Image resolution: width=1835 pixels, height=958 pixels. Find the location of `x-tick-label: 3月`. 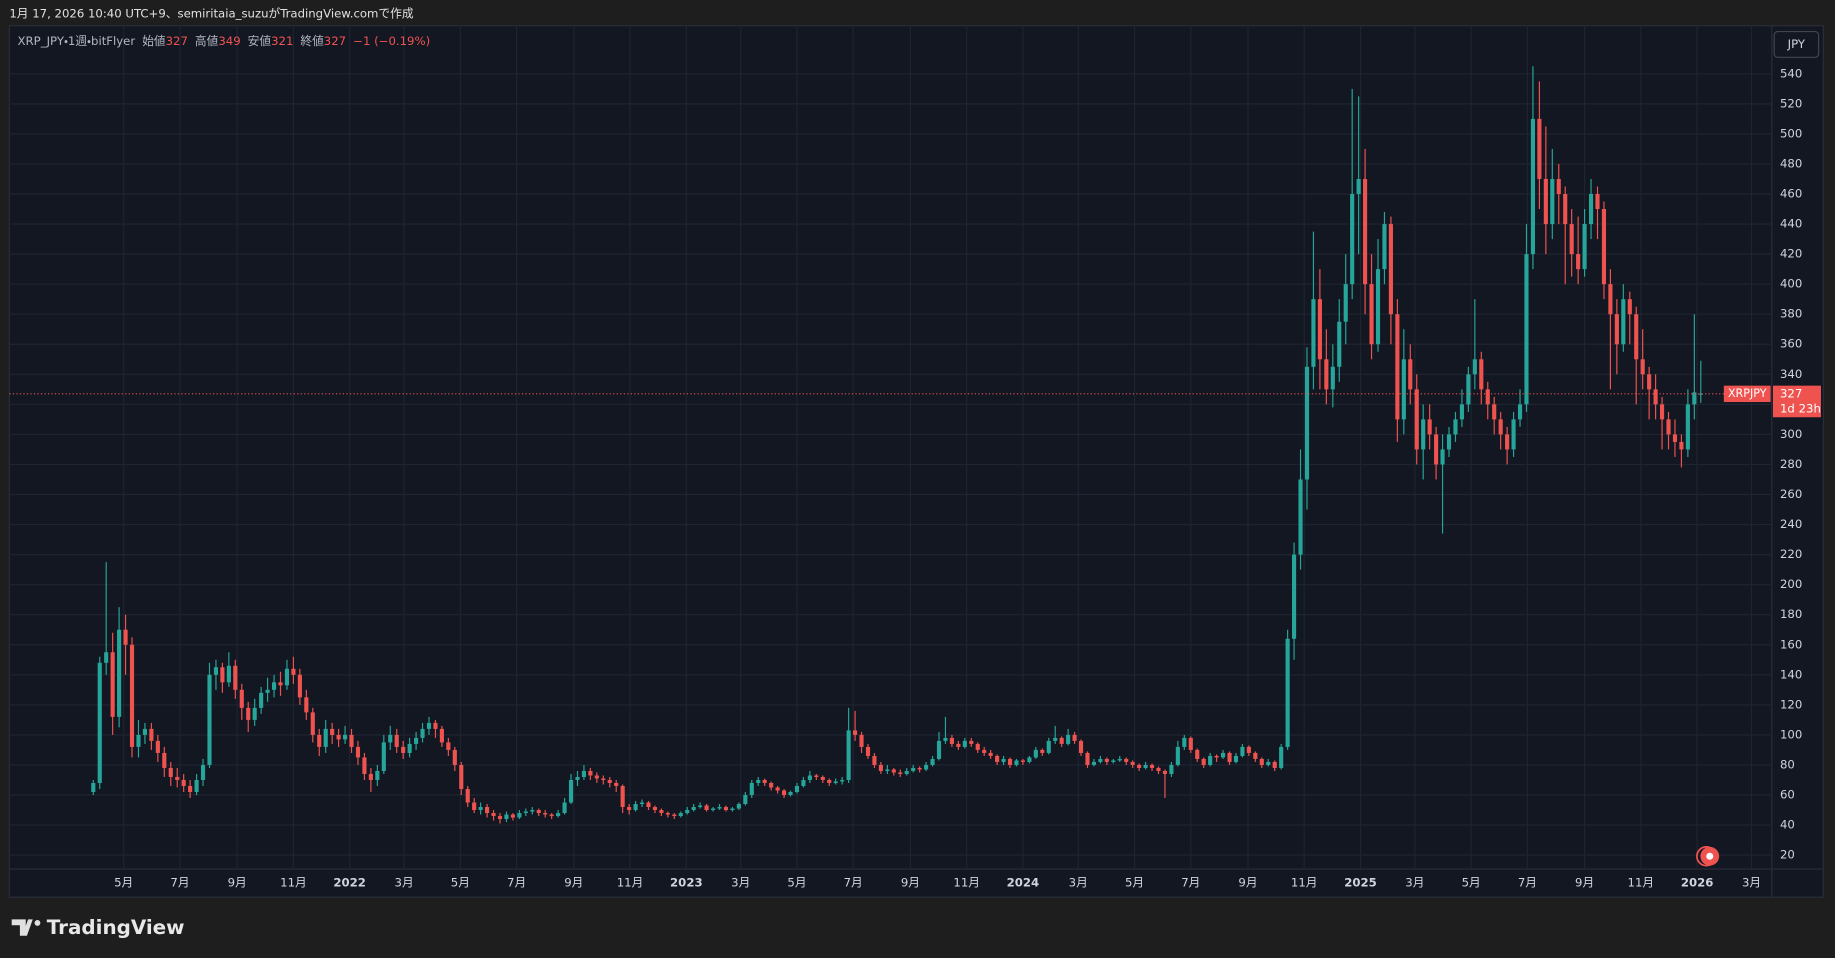

x-tick-label: 3月 is located at coordinates (1414, 883).